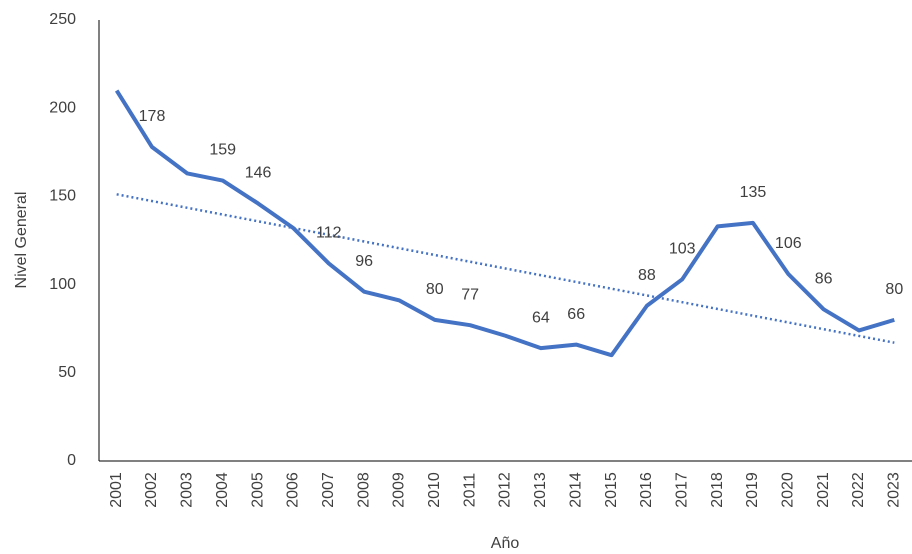 The height and width of the screenshot is (554, 912). I want to click on x-tick-label: 2017, so click(681, 490).